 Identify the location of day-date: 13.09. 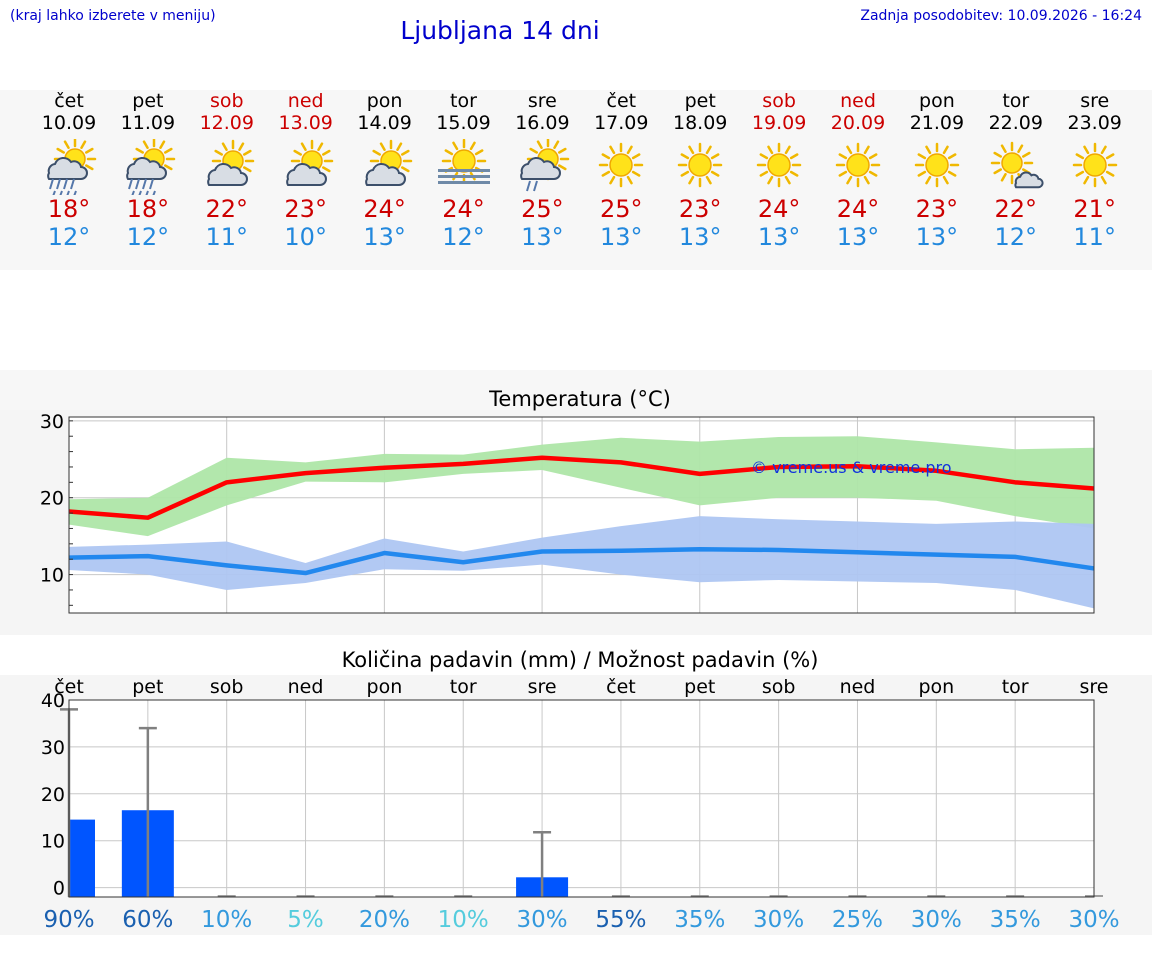
(305, 123).